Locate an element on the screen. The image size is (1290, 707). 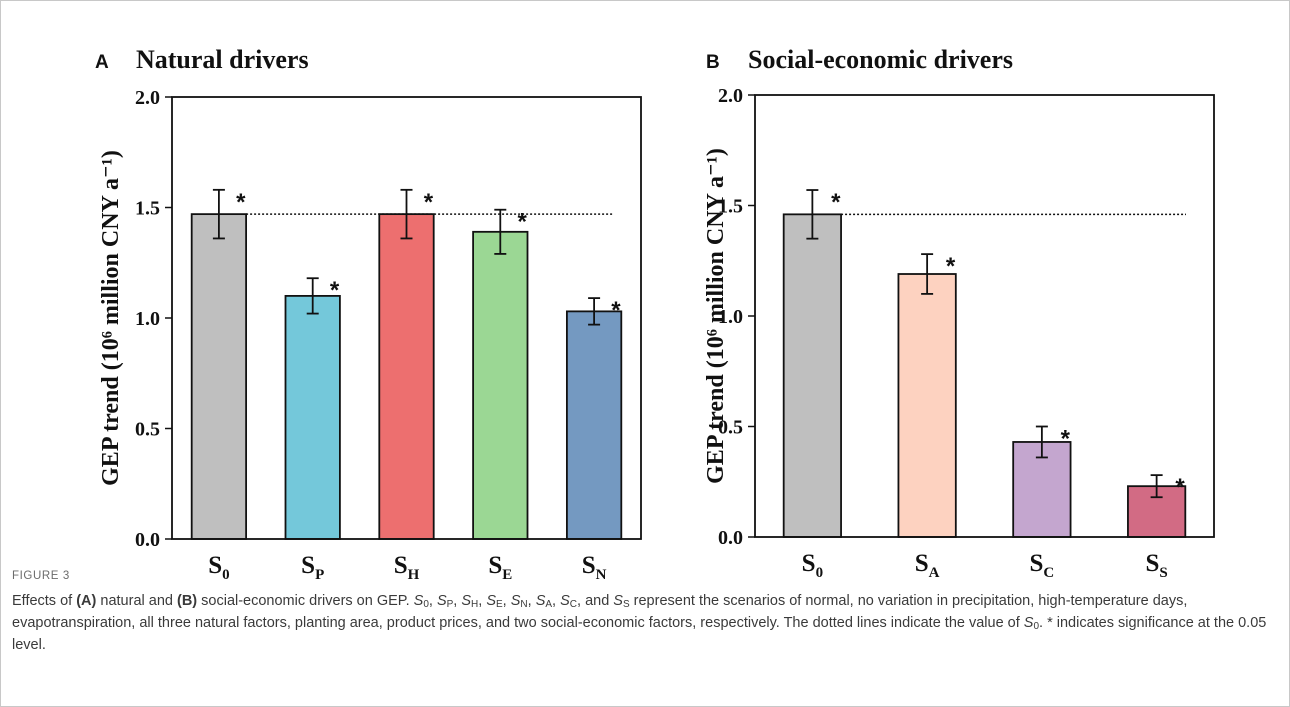
panel-a-bar-H is located at coordinates (406, 376).